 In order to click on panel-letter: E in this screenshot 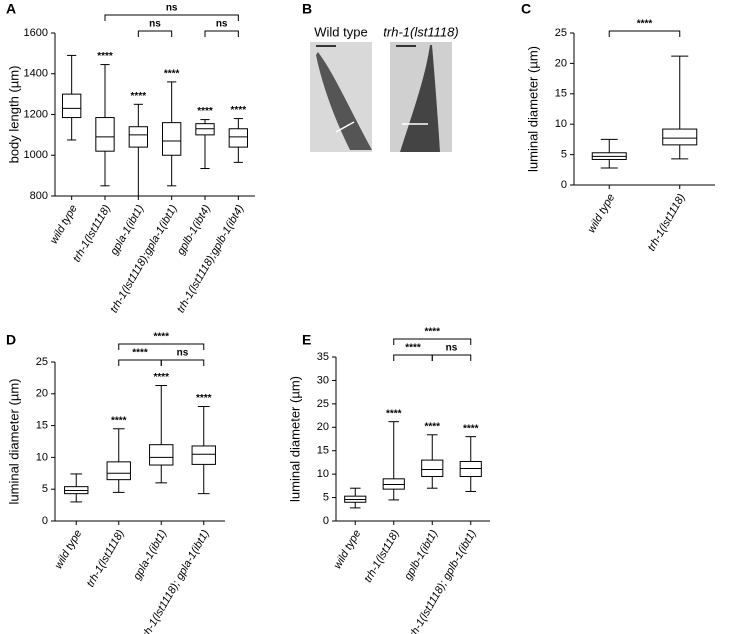, I will do `click(306, 340)`.